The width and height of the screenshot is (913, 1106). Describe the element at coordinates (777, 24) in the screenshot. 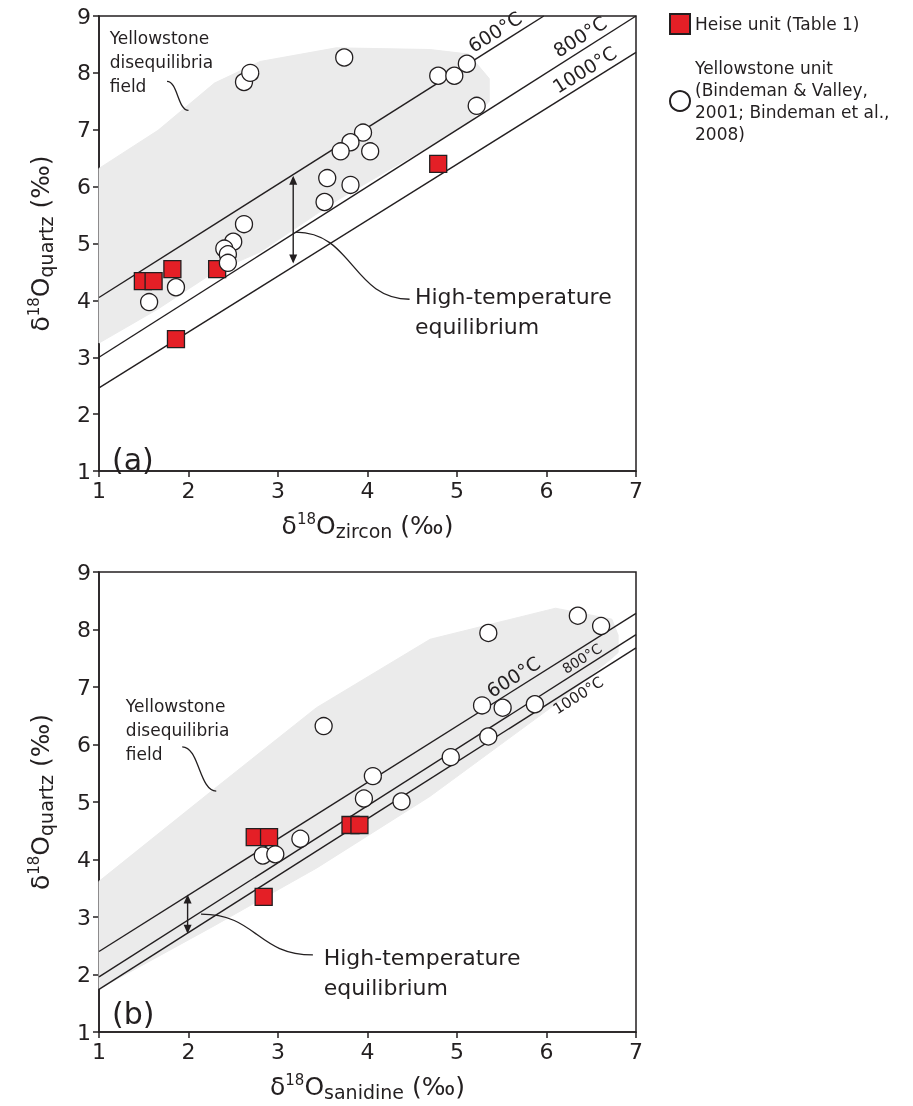

I see `legend-label: Heise unit (Table 1)` at that location.